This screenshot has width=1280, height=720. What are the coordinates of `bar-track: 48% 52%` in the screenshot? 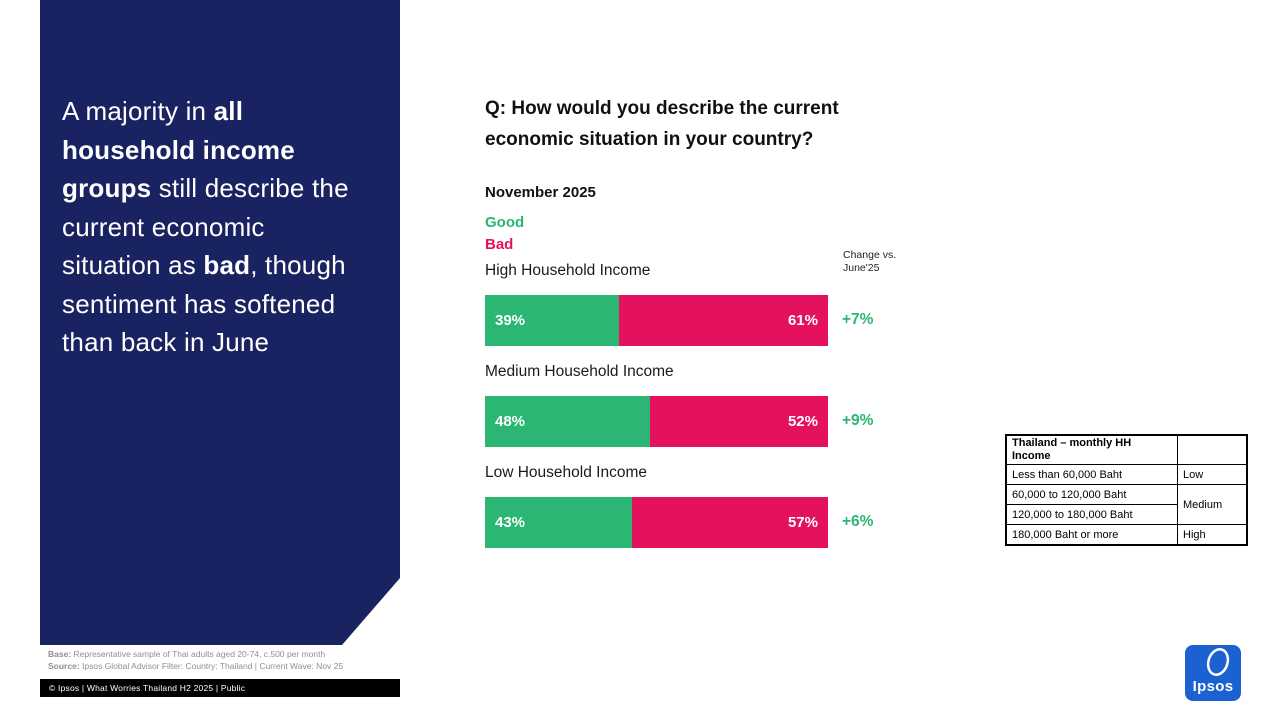 It's located at (656, 421).